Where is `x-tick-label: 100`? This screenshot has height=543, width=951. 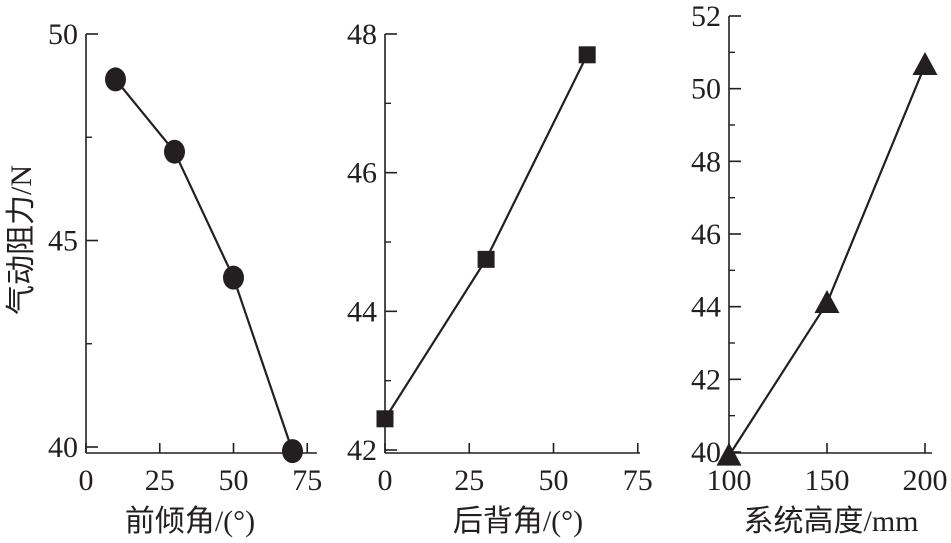
x-tick-label: 100 is located at coordinates (729, 480).